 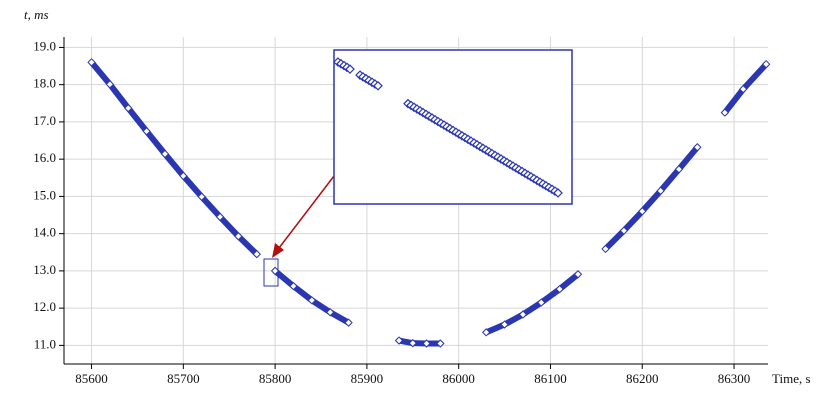 What do you see at coordinates (44, 120) in the screenshot?
I see `y-tick-label: 17.0` at bounding box center [44, 120].